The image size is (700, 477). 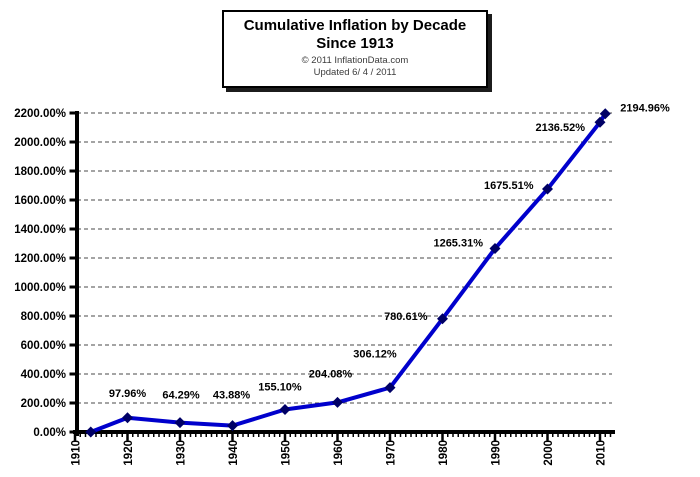 What do you see at coordinates (40, 172) in the screenshot?
I see `y-tick-label: 1800.00%` at bounding box center [40, 172].